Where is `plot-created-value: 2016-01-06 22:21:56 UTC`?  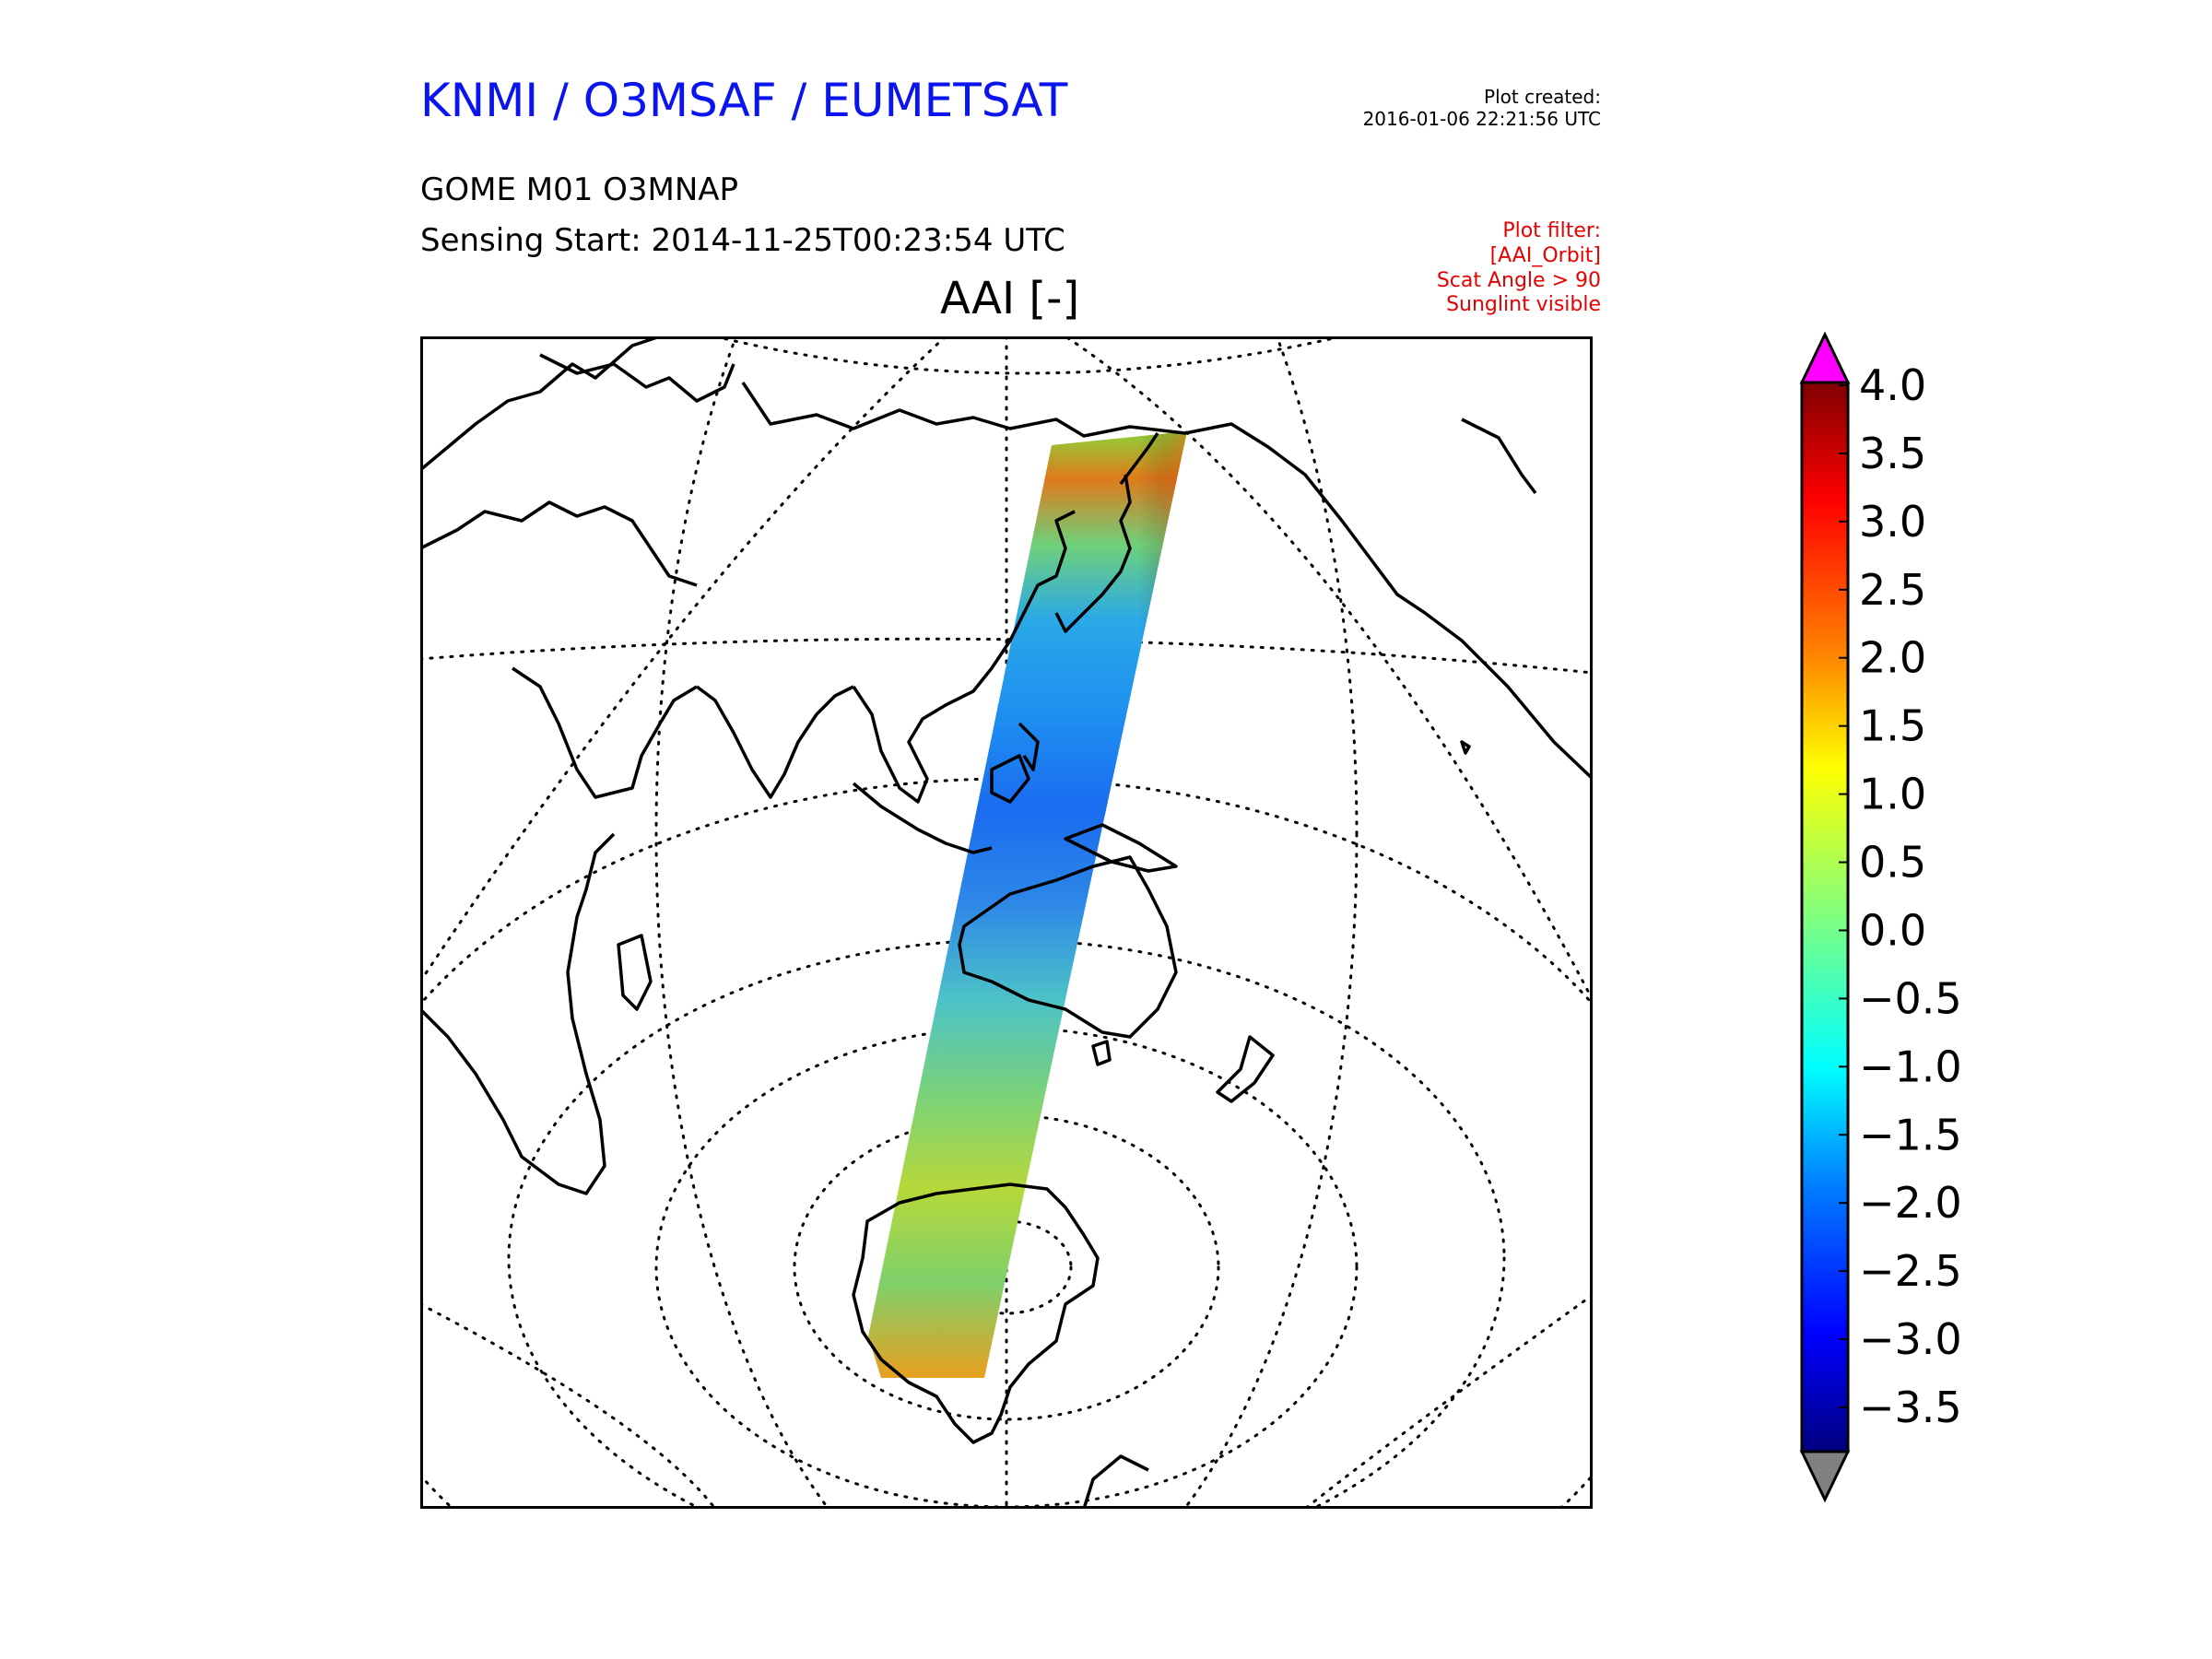 plot-created-value: 2016-01-06 22:21:56 UTC is located at coordinates (1481, 119).